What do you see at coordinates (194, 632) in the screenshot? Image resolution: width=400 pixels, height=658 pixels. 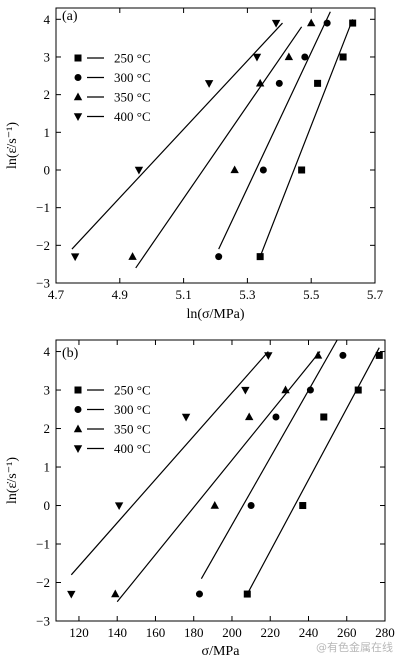 I see `x-tick-label: 180` at bounding box center [194, 632].